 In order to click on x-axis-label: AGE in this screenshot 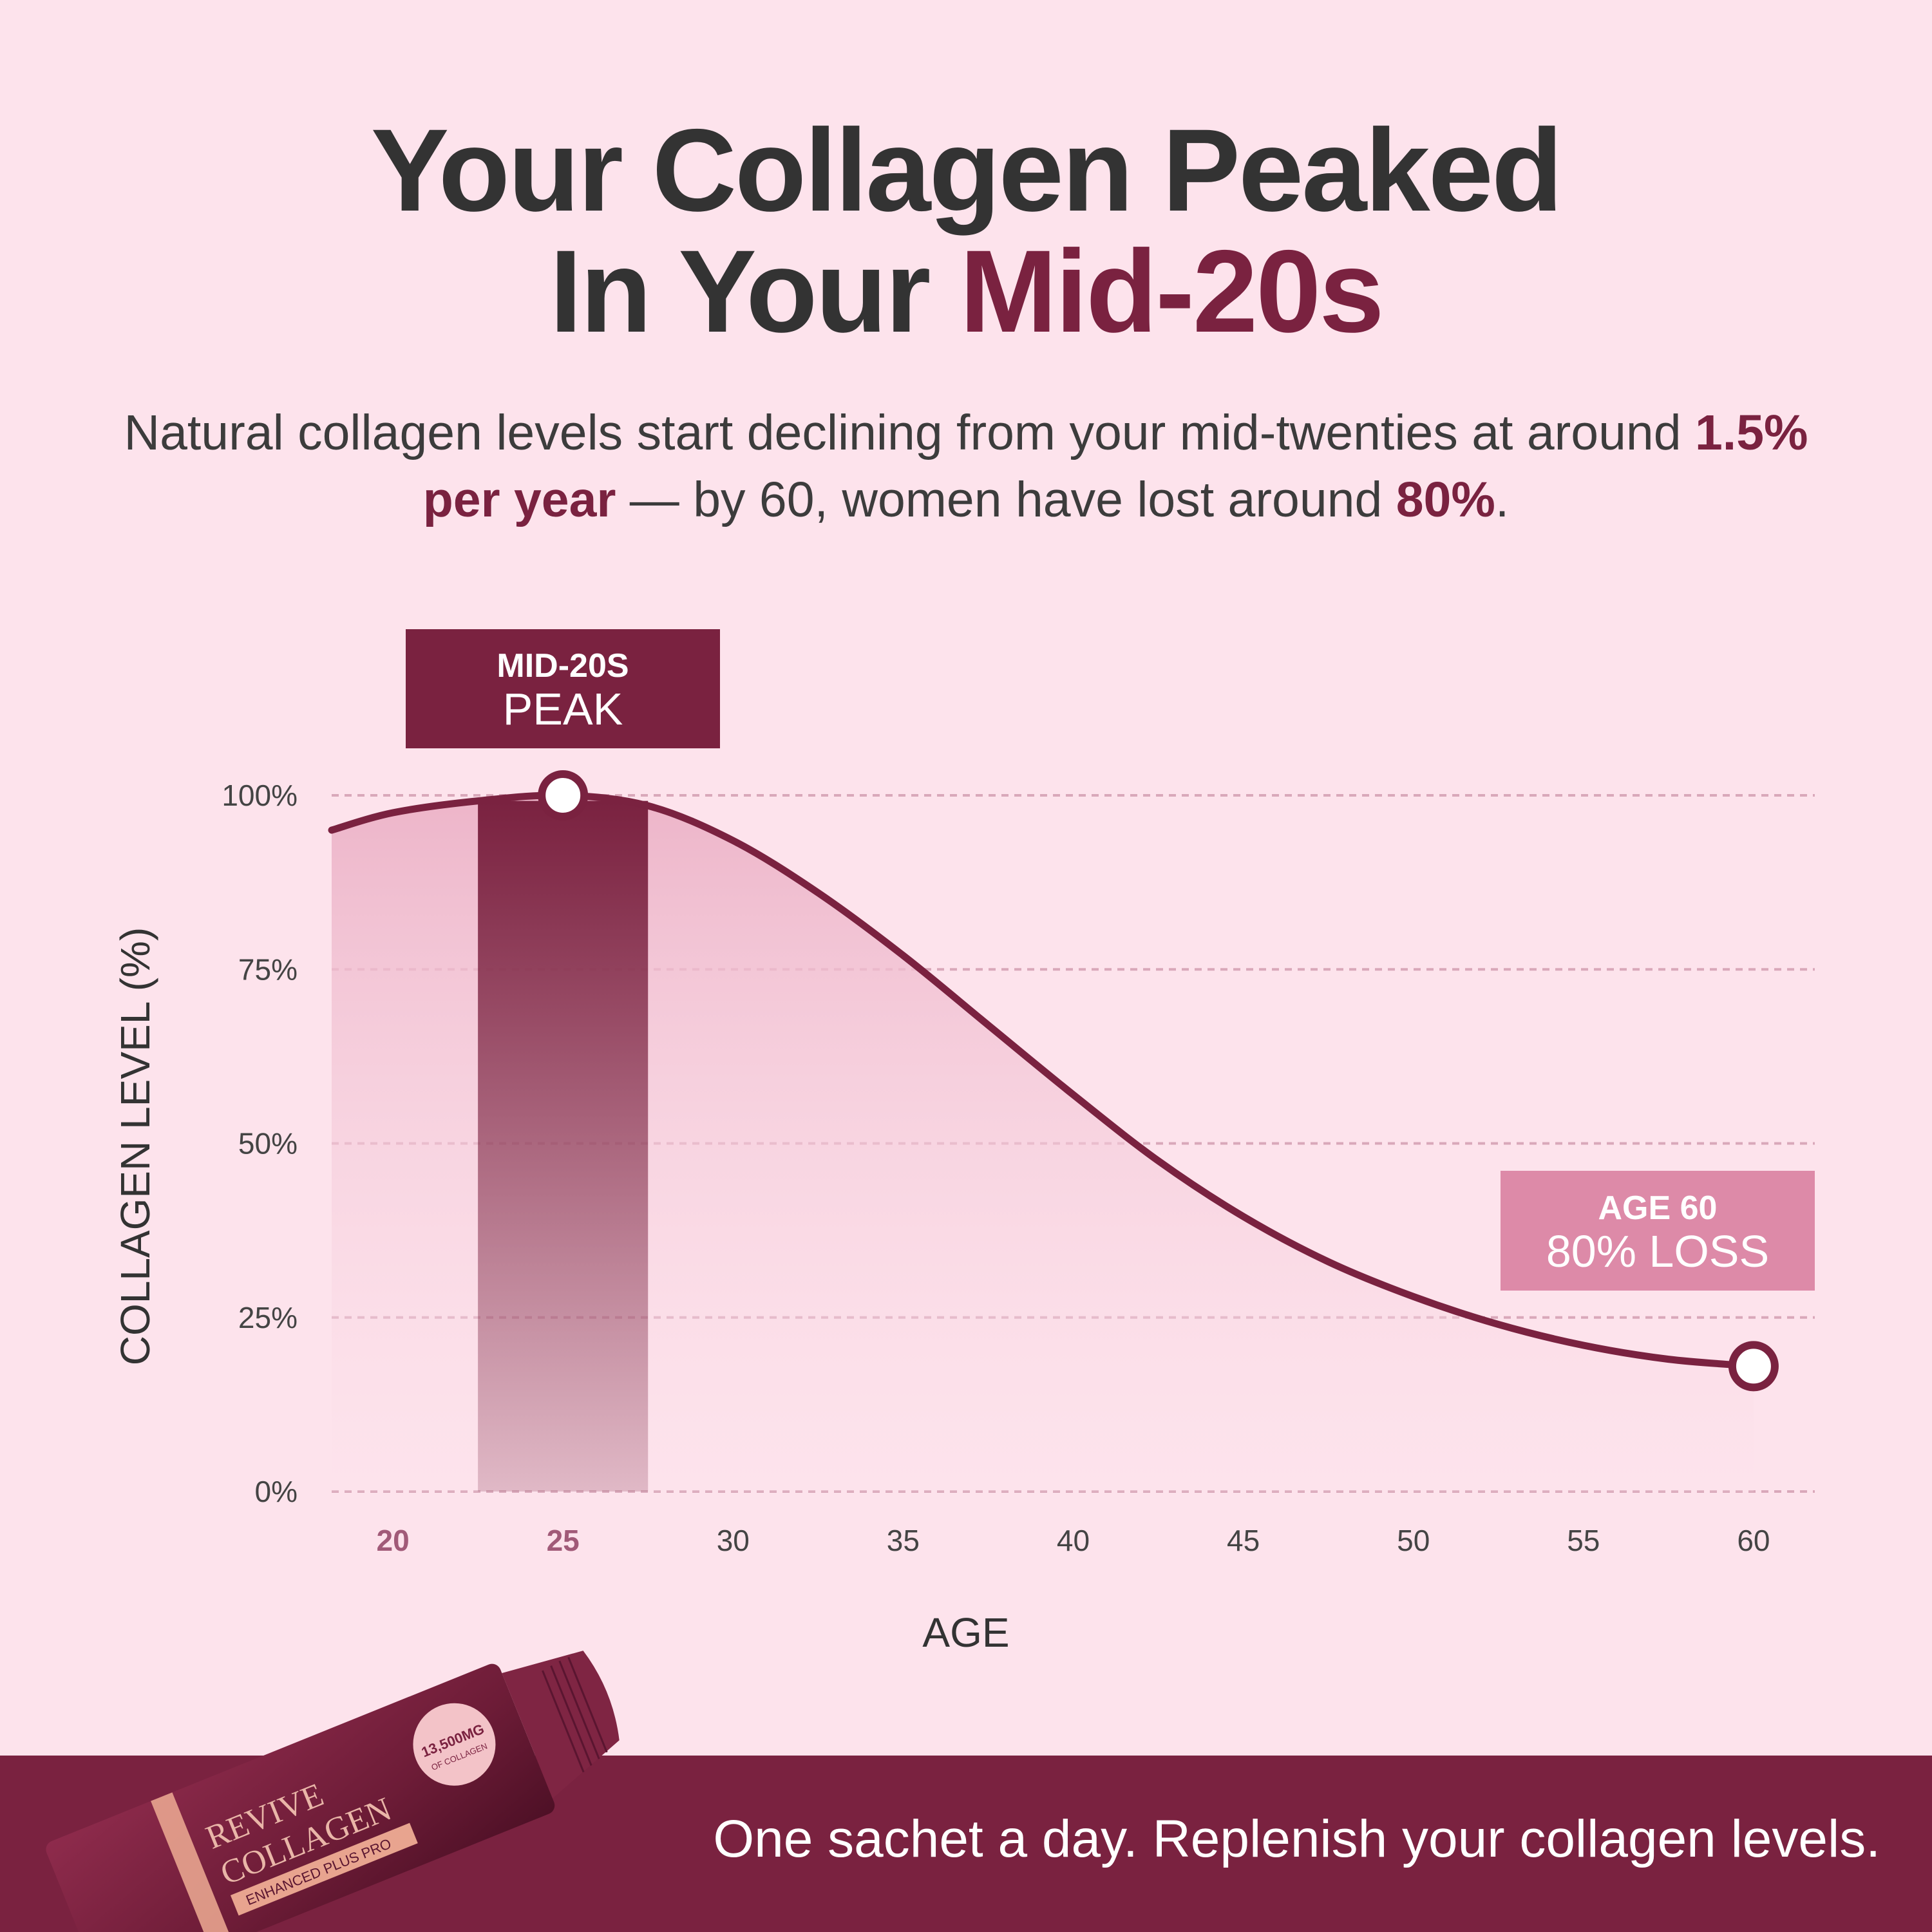, I will do `click(966, 1632)`.